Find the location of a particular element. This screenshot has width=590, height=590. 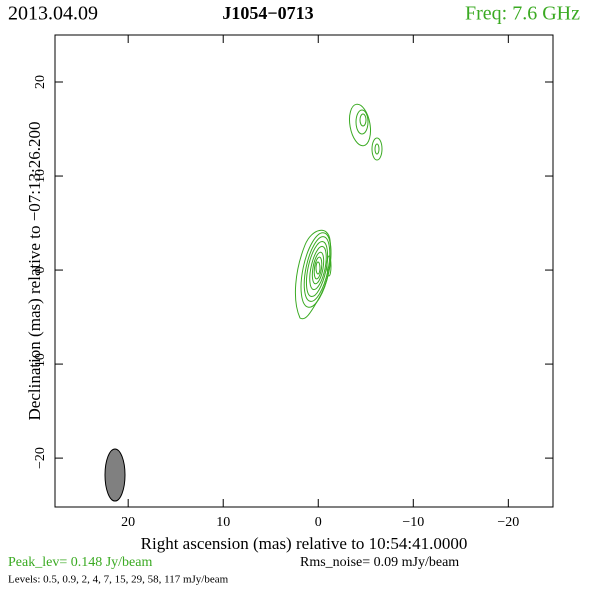

rms-noise: Rms_noise= 0.09 mJy/beam is located at coordinates (379, 562).